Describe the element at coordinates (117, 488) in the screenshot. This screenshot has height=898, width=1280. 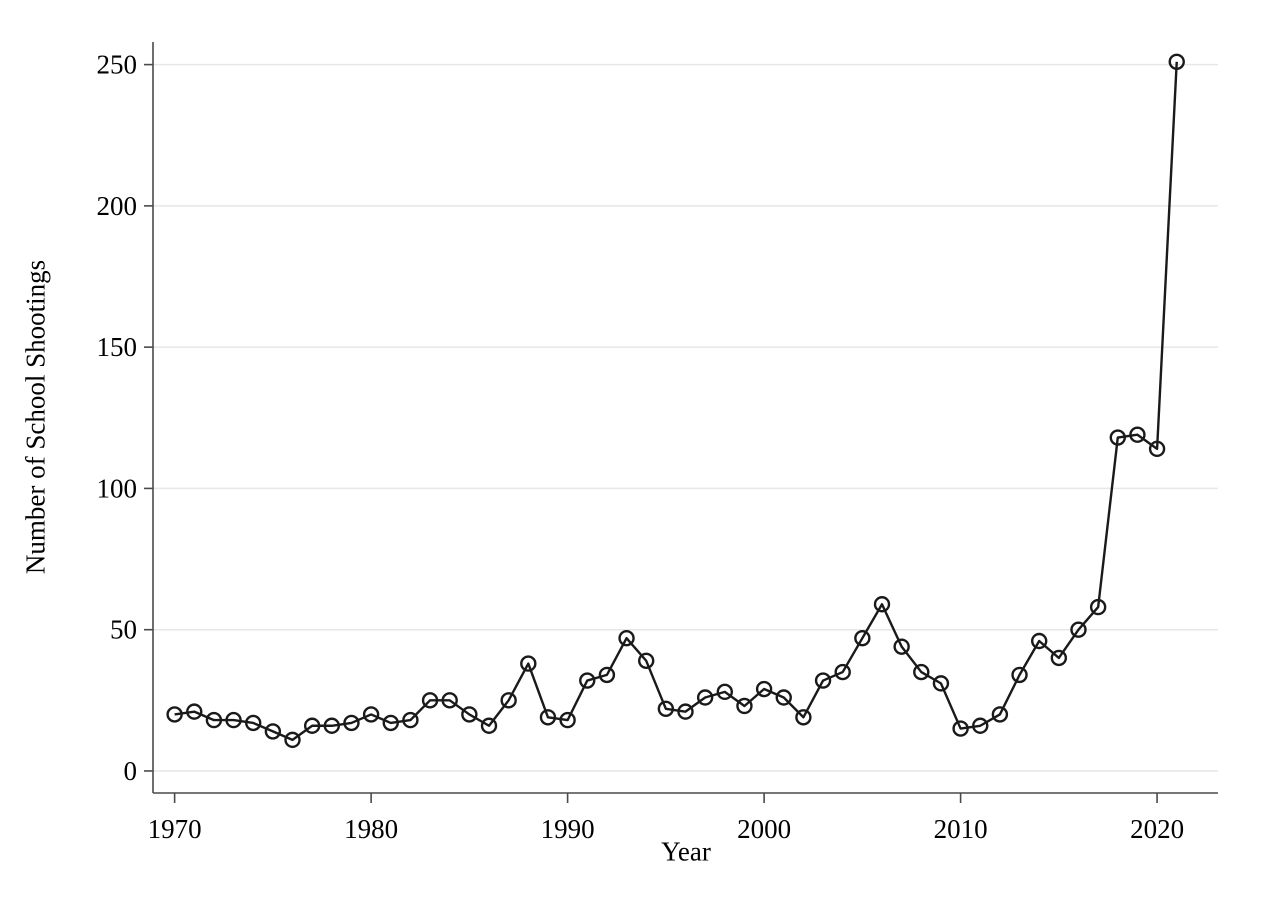
I see `y-tick-label: 100` at that location.